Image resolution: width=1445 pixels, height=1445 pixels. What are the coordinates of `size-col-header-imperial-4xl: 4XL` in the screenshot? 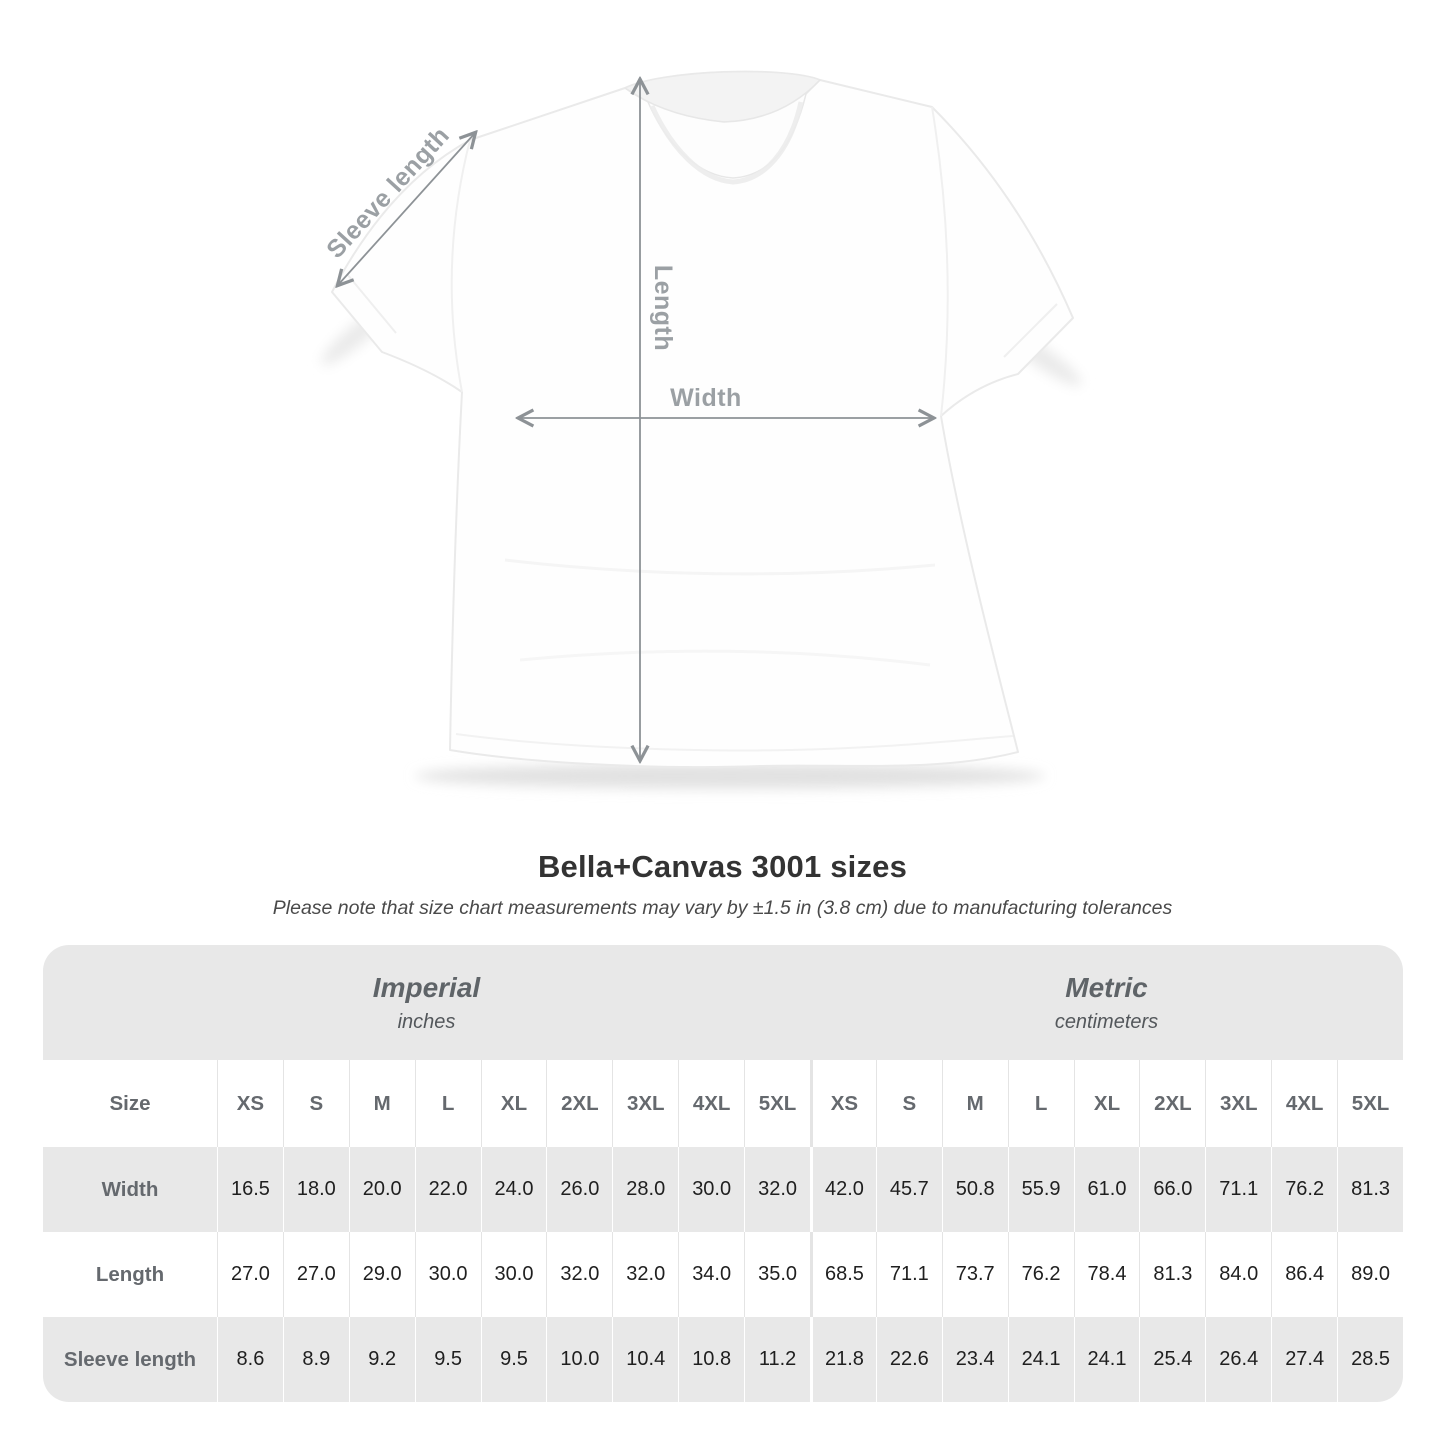 It's located at (711, 1103).